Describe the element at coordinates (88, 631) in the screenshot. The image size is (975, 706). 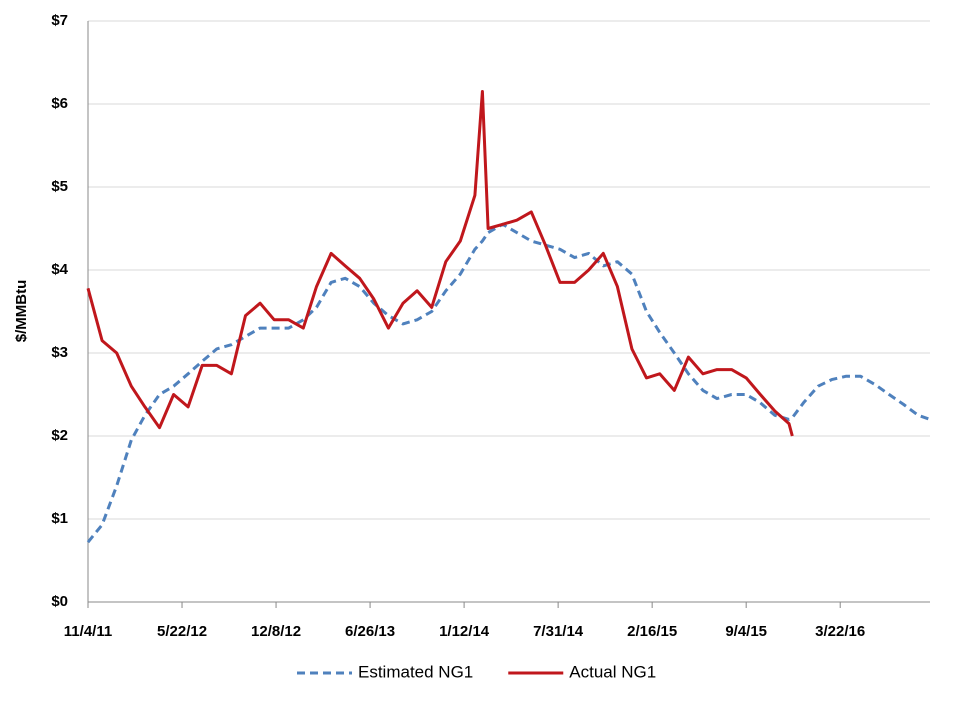
I see `x-tick-label: 11/4/11` at that location.